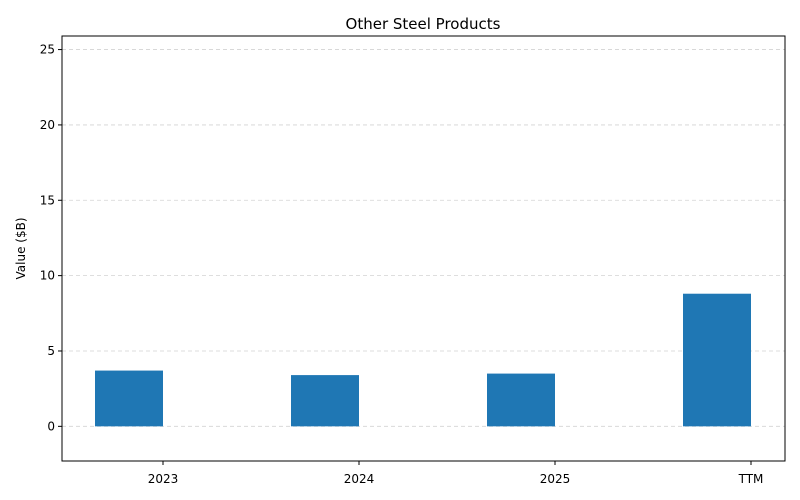  I want to click on y-tick-label: 25, so click(47, 50).